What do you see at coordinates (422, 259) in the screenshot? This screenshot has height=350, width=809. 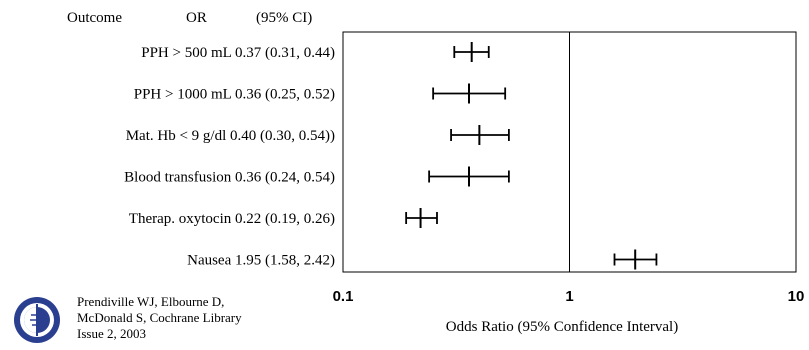 I see `forest-row: Nausea 1.95 (1.58, 2.42)` at bounding box center [422, 259].